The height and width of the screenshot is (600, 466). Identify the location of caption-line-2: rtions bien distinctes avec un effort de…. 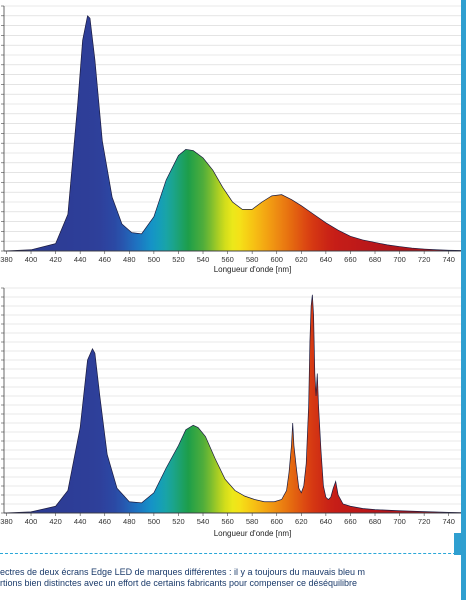
(179, 583).